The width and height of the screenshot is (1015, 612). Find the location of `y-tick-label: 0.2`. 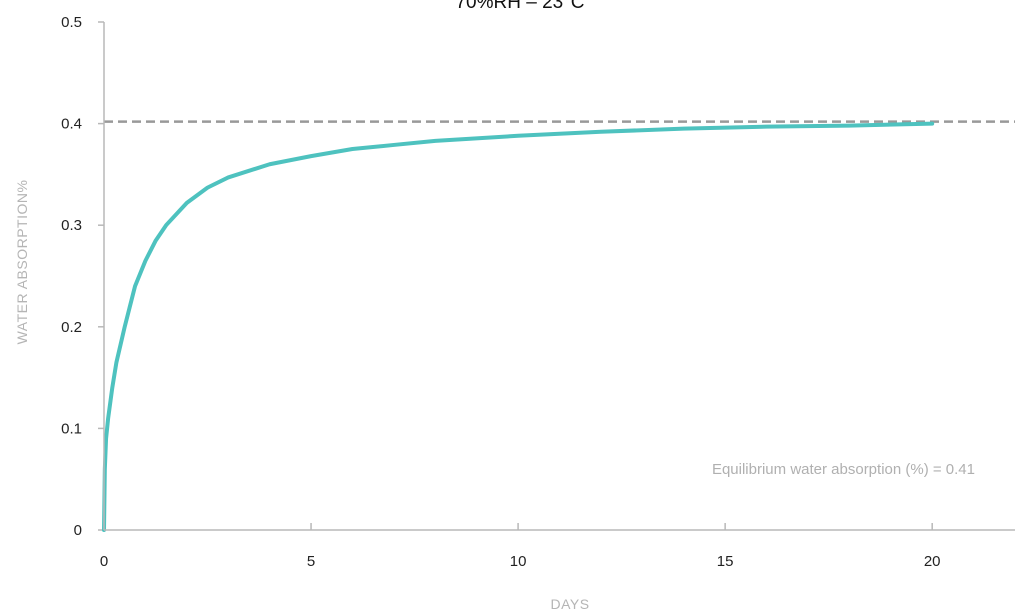

y-tick-label: 0.2 is located at coordinates (71, 327).